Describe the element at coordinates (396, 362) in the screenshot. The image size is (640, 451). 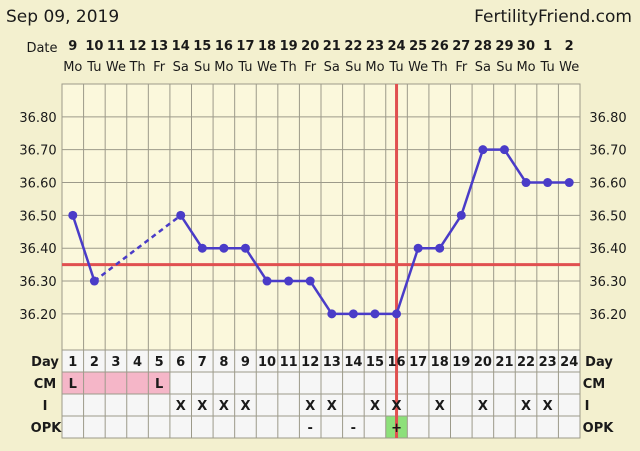
I see `cycle-day-label: 16` at that location.